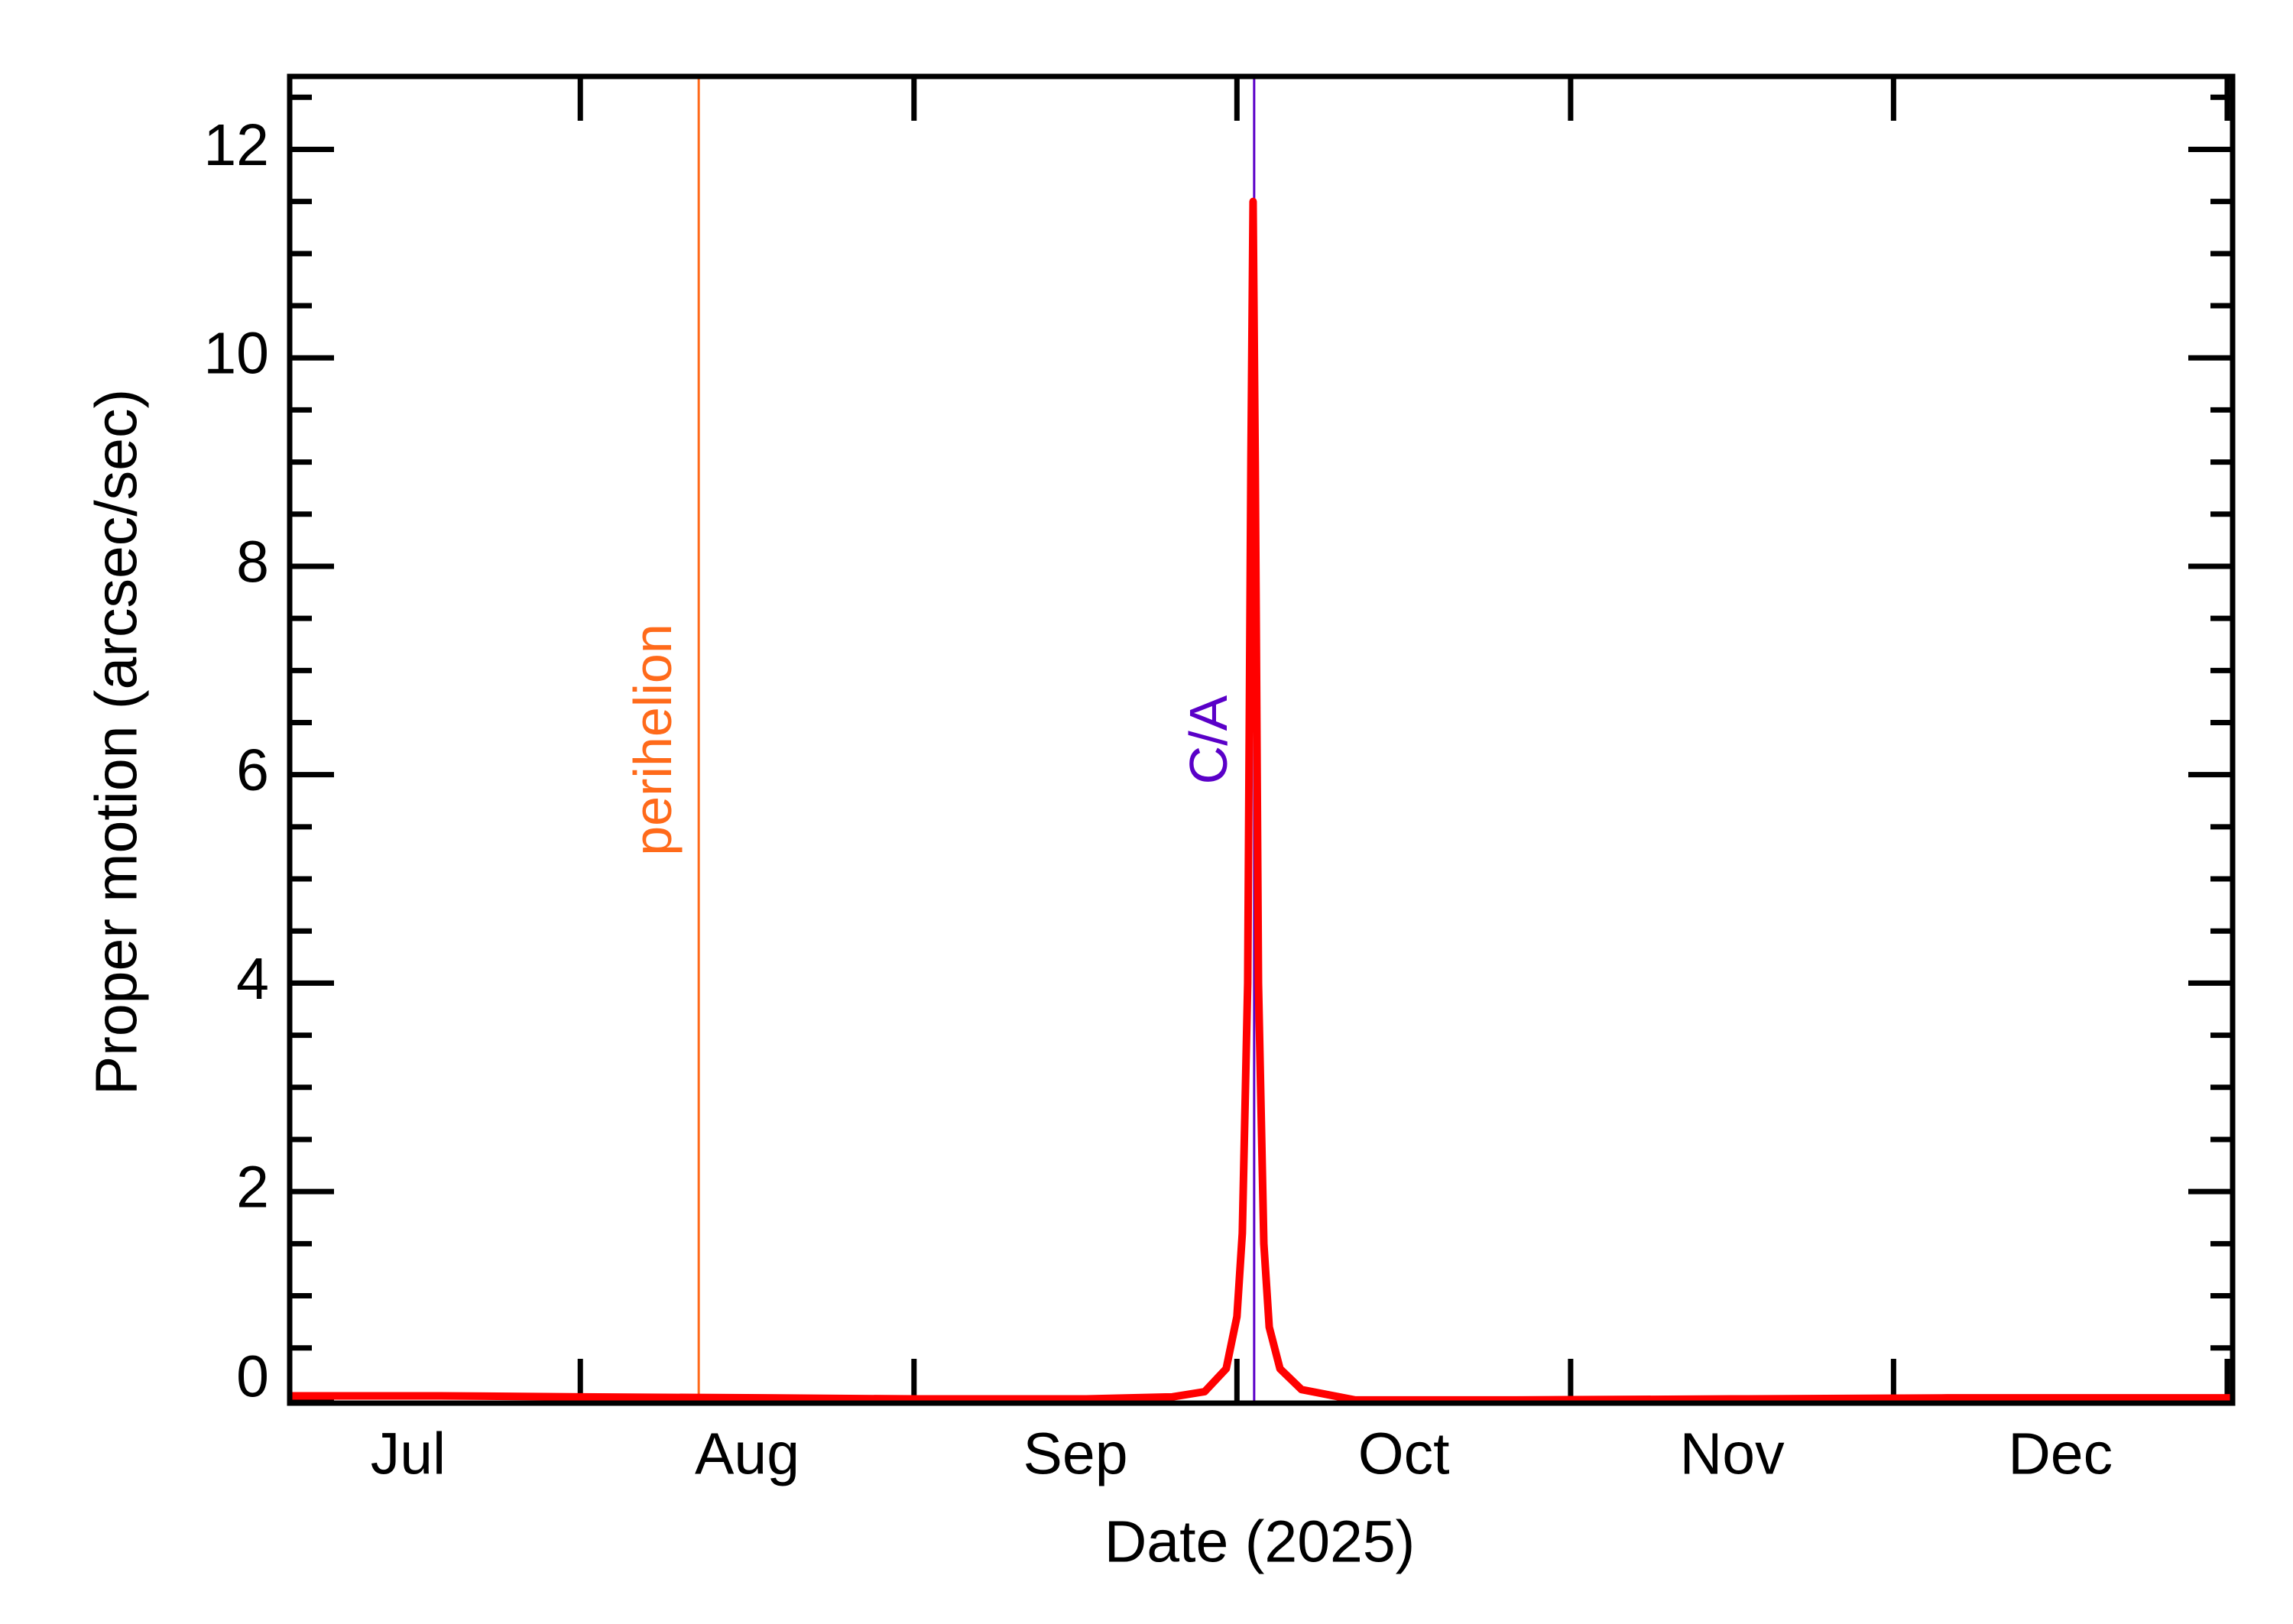 This screenshot has width=2293, height=1624. Describe the element at coordinates (1260, 1541) in the screenshot. I see `x-axis-title: Date (2025)` at that location.